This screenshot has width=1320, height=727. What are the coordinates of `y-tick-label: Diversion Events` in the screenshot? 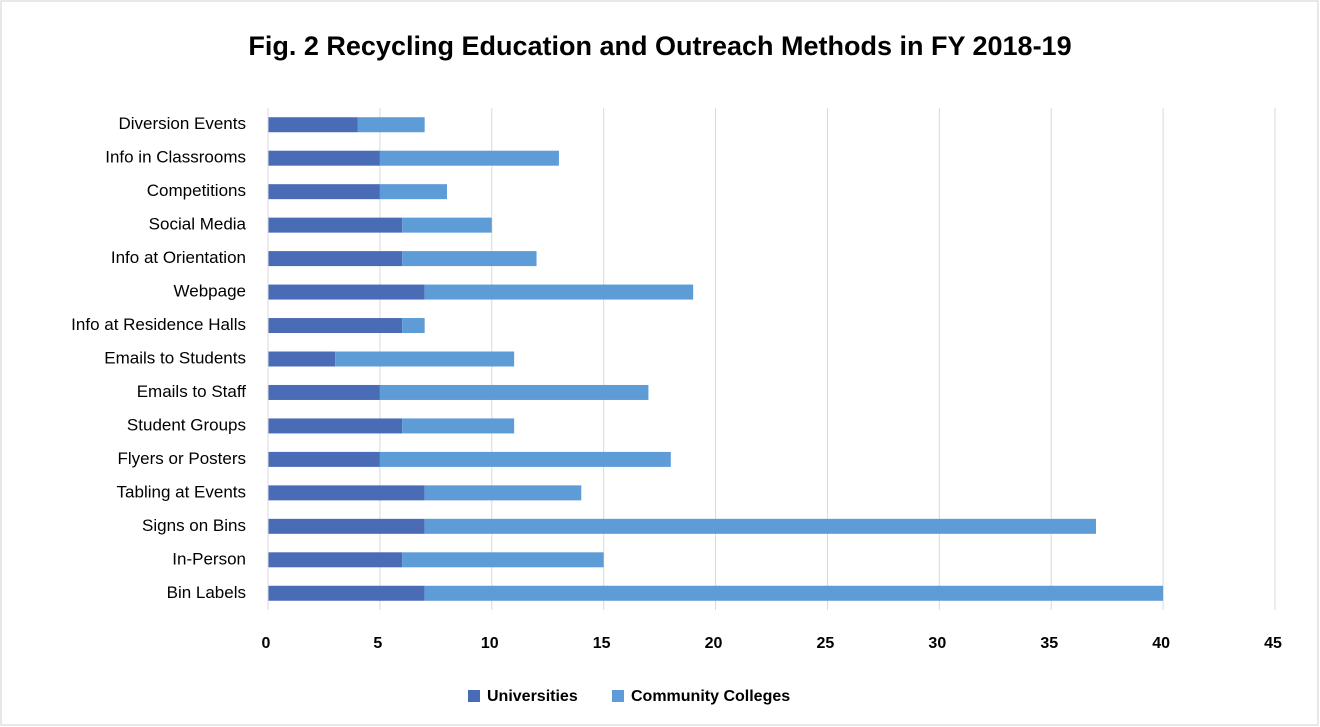 It's located at (182, 123).